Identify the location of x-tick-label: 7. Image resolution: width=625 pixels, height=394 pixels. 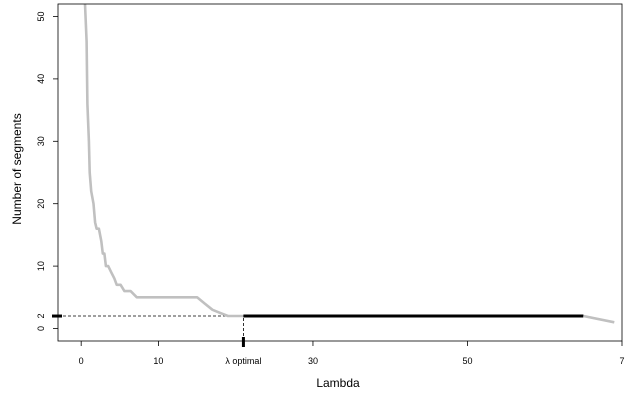
(621, 361).